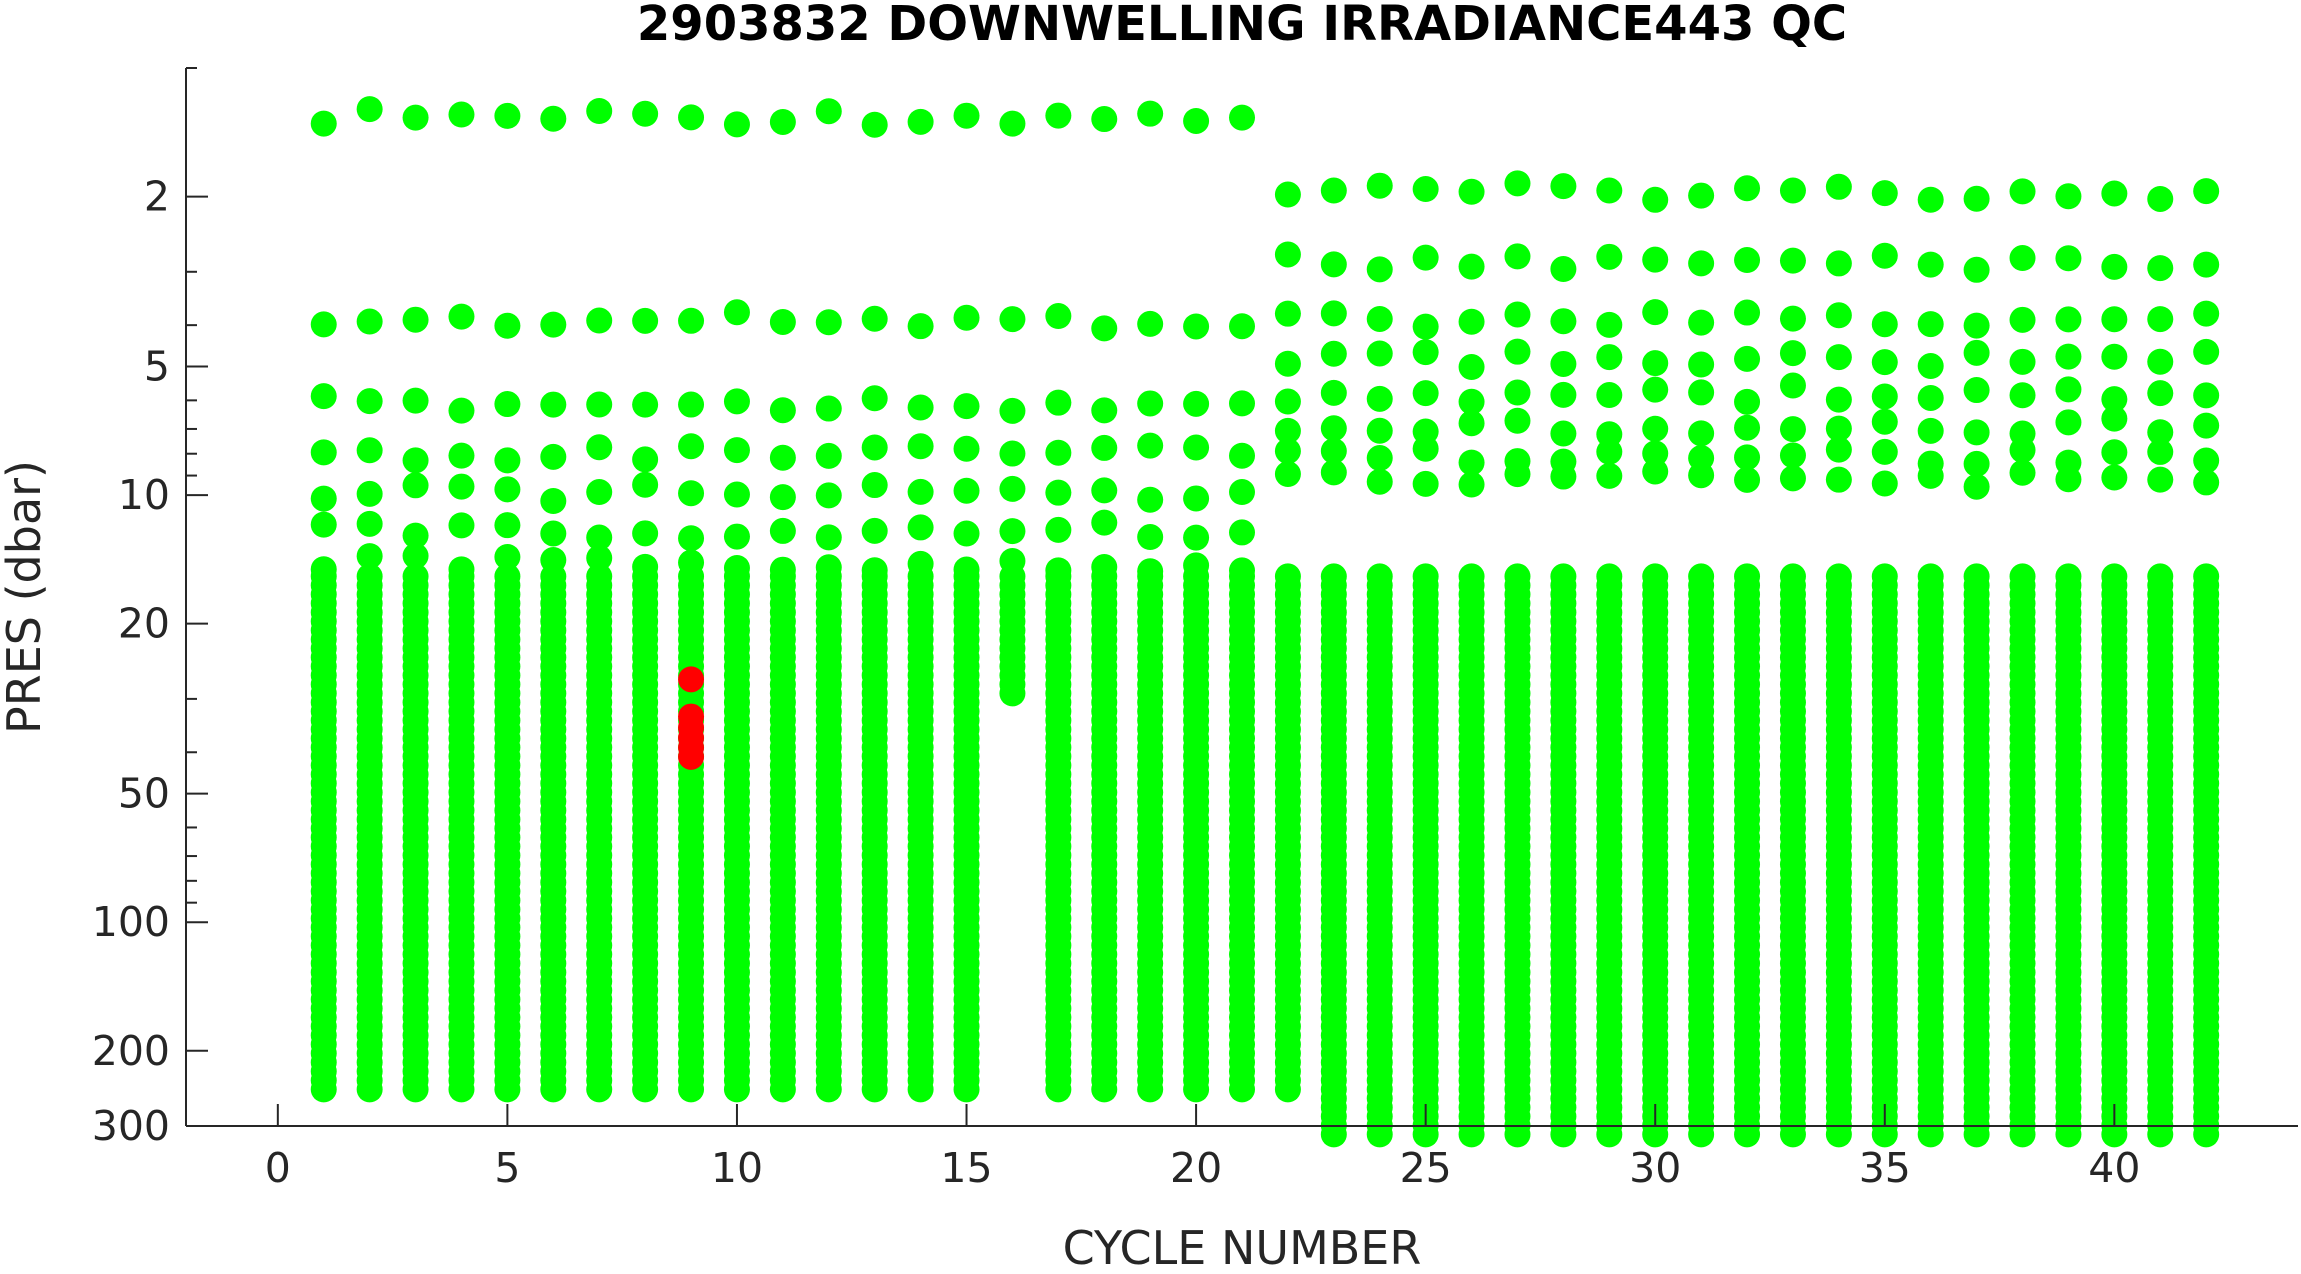 Image resolution: width=2301 pixels, height=1274 pixels. What do you see at coordinates (966, 1168) in the screenshot?
I see `x-tick-label: 15` at bounding box center [966, 1168].